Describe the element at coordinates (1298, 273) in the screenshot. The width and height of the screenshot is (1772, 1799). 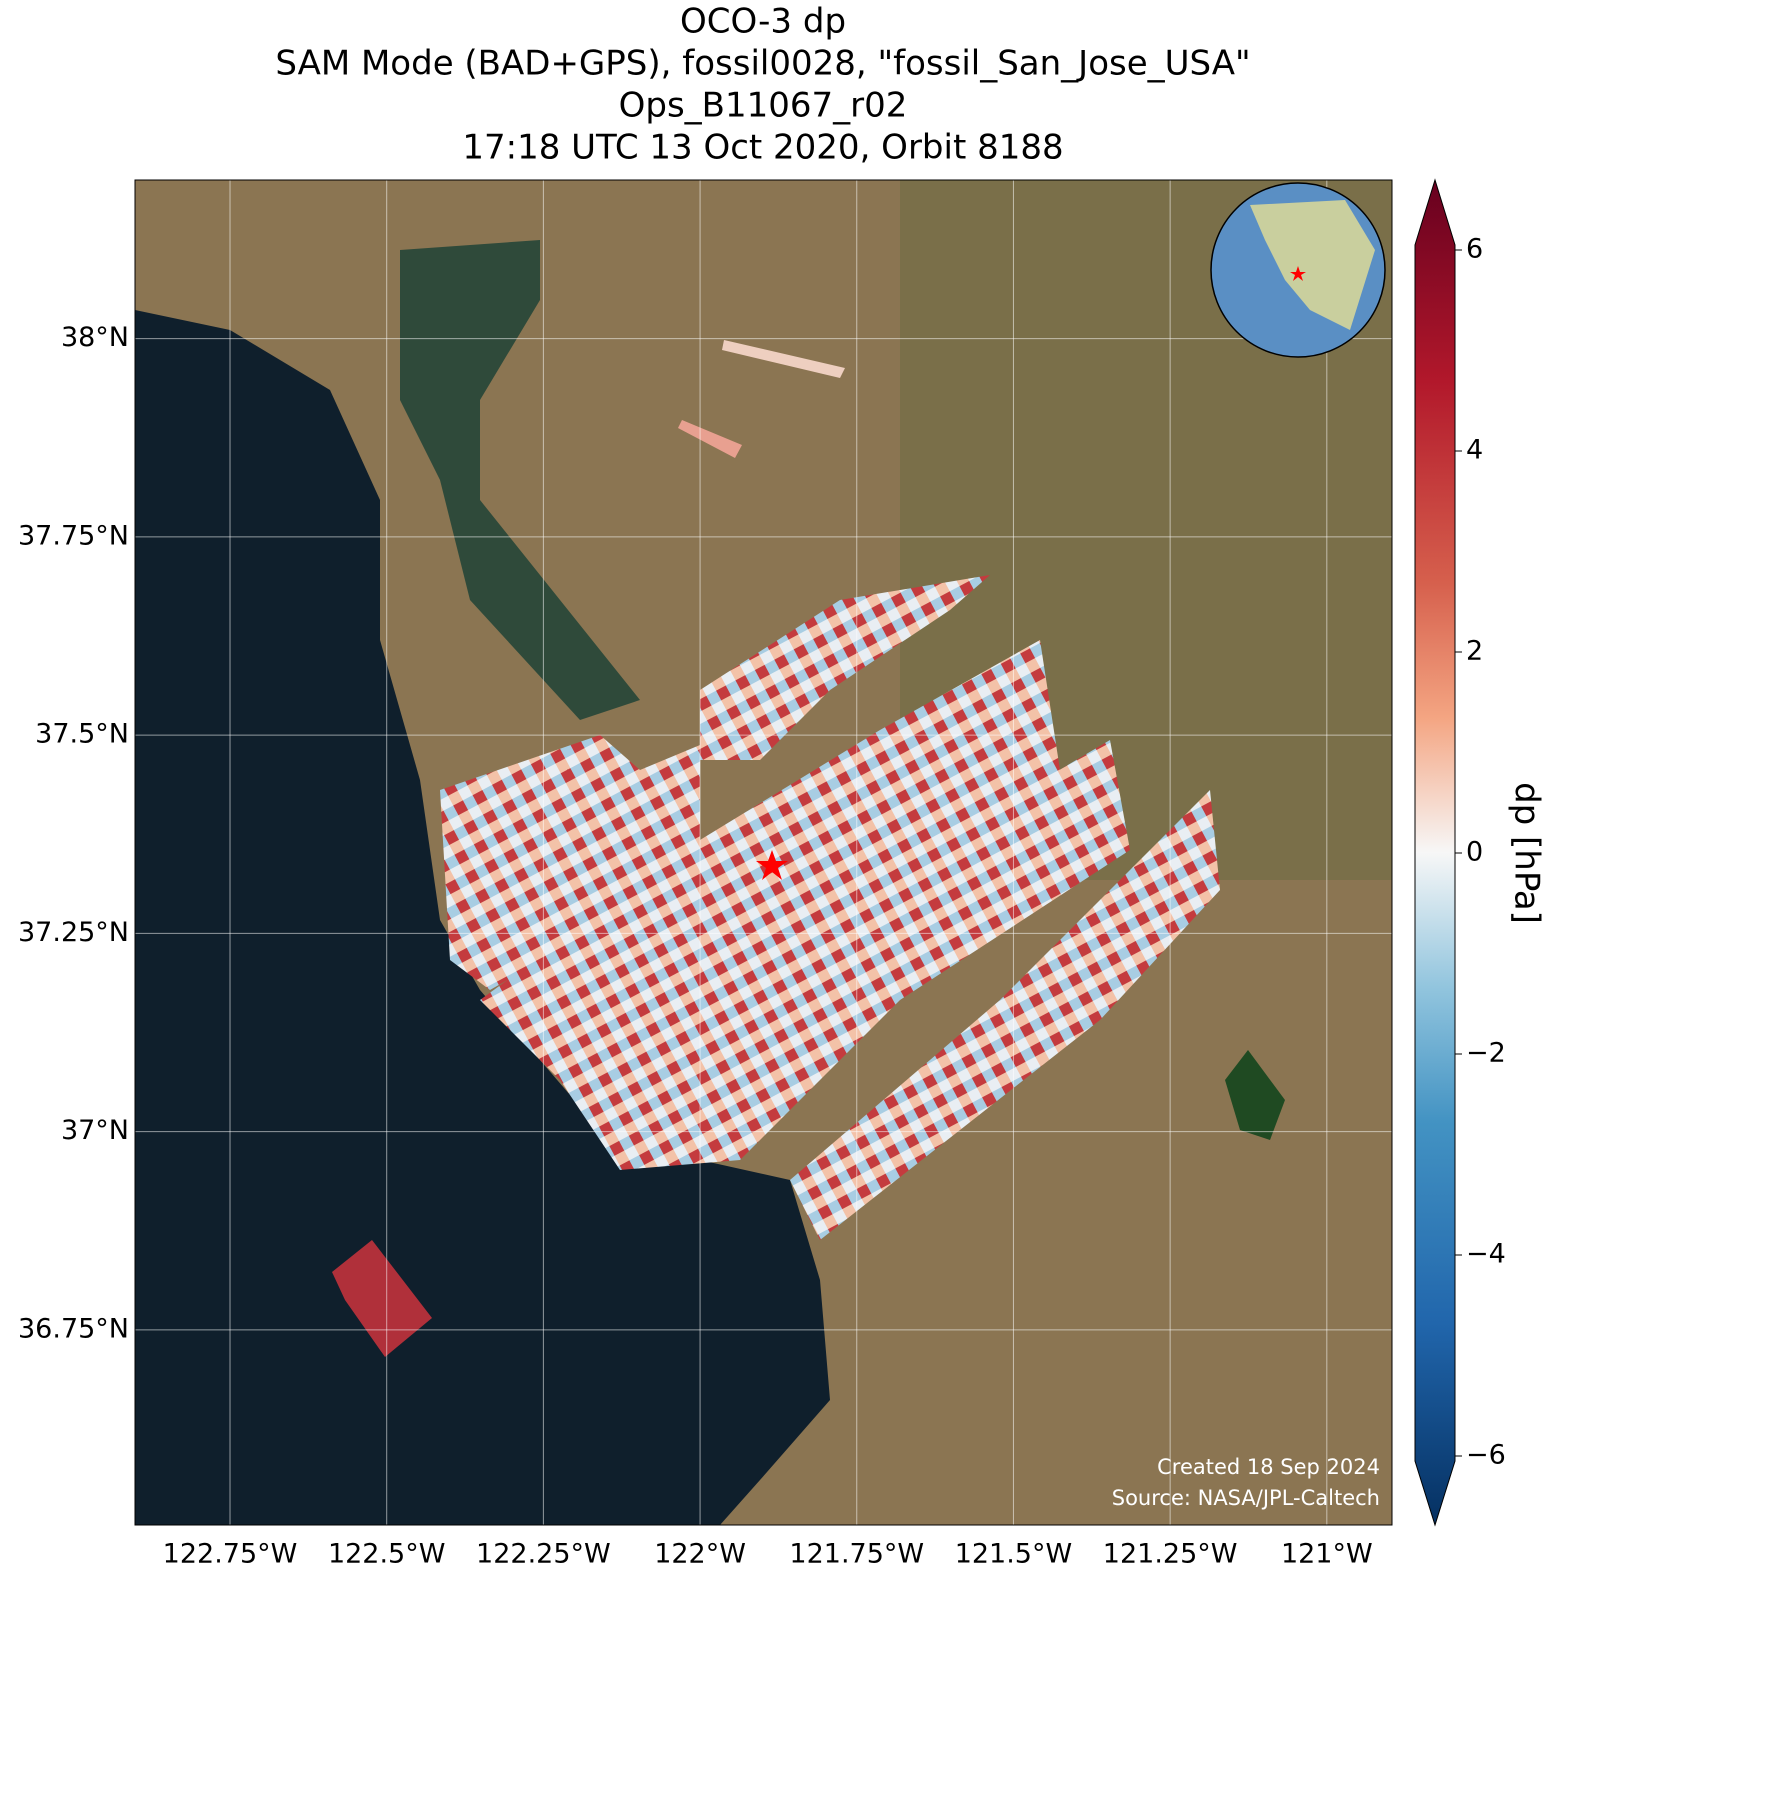
I see `inset-star` at that location.